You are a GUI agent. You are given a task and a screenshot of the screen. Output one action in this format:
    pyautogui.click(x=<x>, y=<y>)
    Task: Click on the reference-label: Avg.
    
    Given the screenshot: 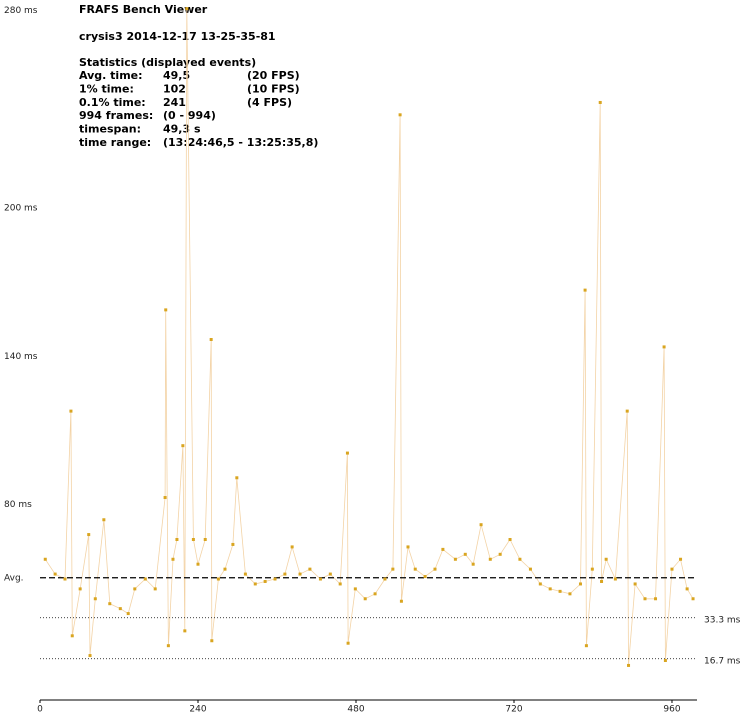 What is the action you would take?
    pyautogui.click(x=14, y=578)
    